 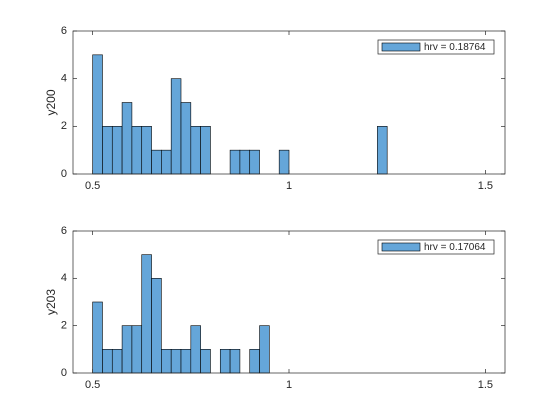 What do you see at coordinates (51, 102) in the screenshot?
I see `y-axis-label: y200` at bounding box center [51, 102].